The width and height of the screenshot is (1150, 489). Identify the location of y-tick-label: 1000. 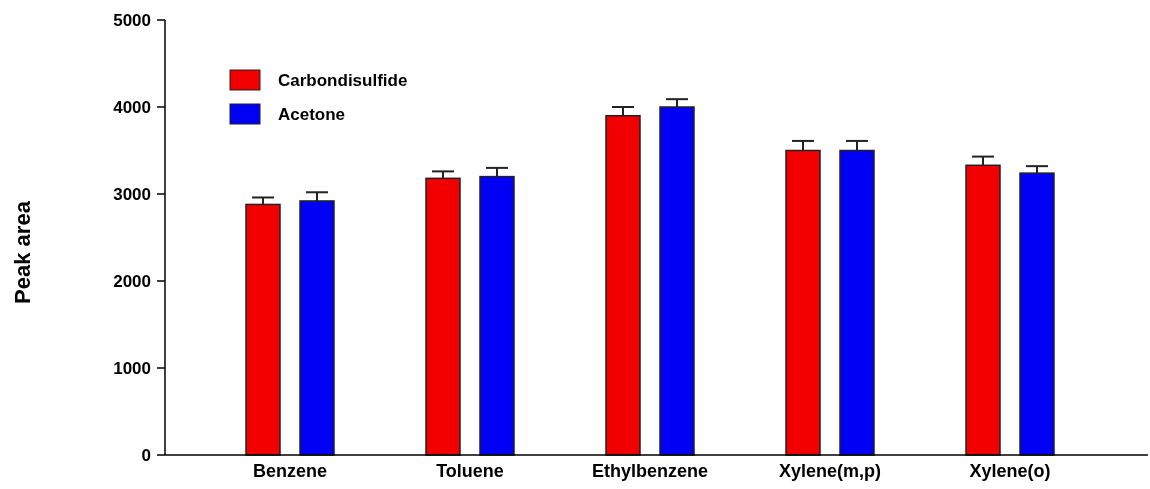
(132, 368).